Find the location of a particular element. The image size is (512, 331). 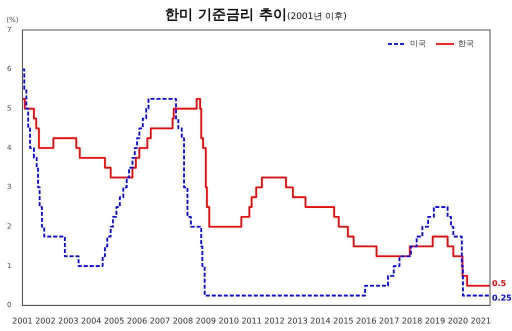

x-tick-label: 2017 is located at coordinates (389, 321).